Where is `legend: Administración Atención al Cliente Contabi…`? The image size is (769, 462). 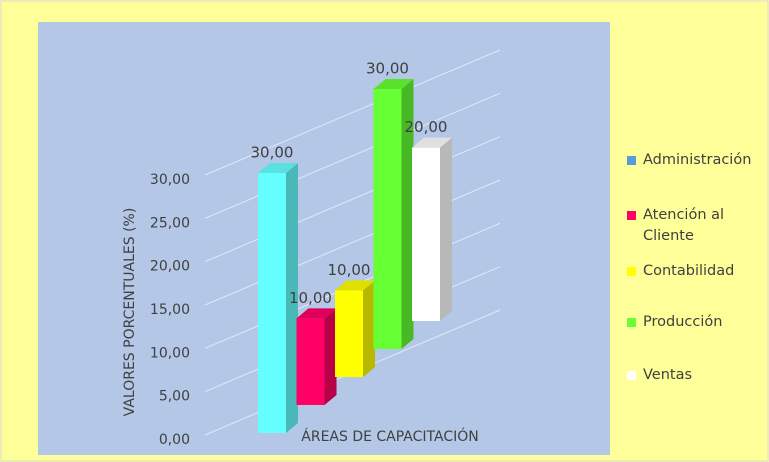 legend: Administración Atención al Cliente Contabi… is located at coordinates (694, 268).